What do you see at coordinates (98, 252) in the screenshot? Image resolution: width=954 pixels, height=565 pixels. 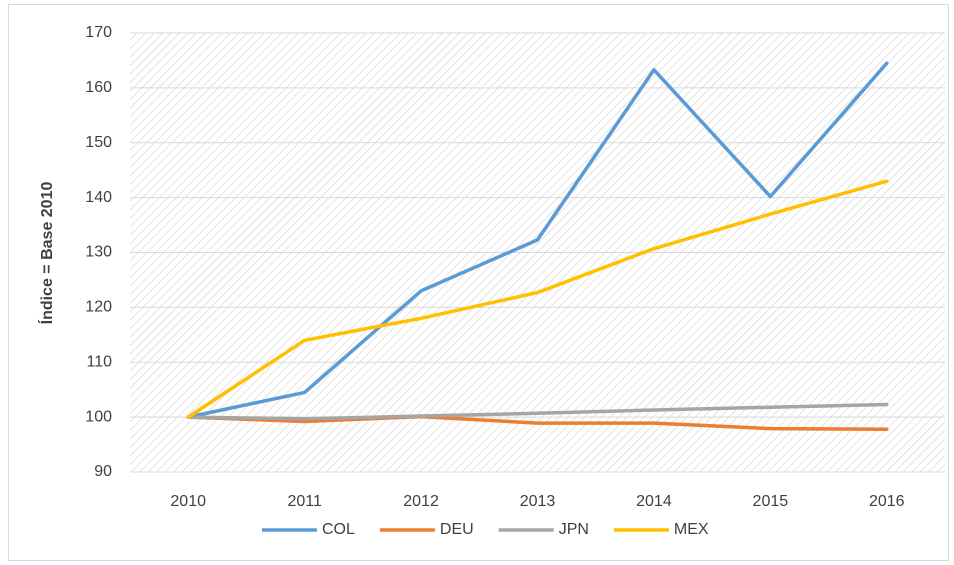 I see `y-tick-label: 130` at bounding box center [98, 252].